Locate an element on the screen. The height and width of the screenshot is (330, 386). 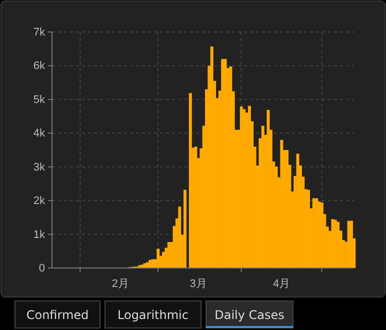
y-tick-label: 7k is located at coordinates (39, 32).